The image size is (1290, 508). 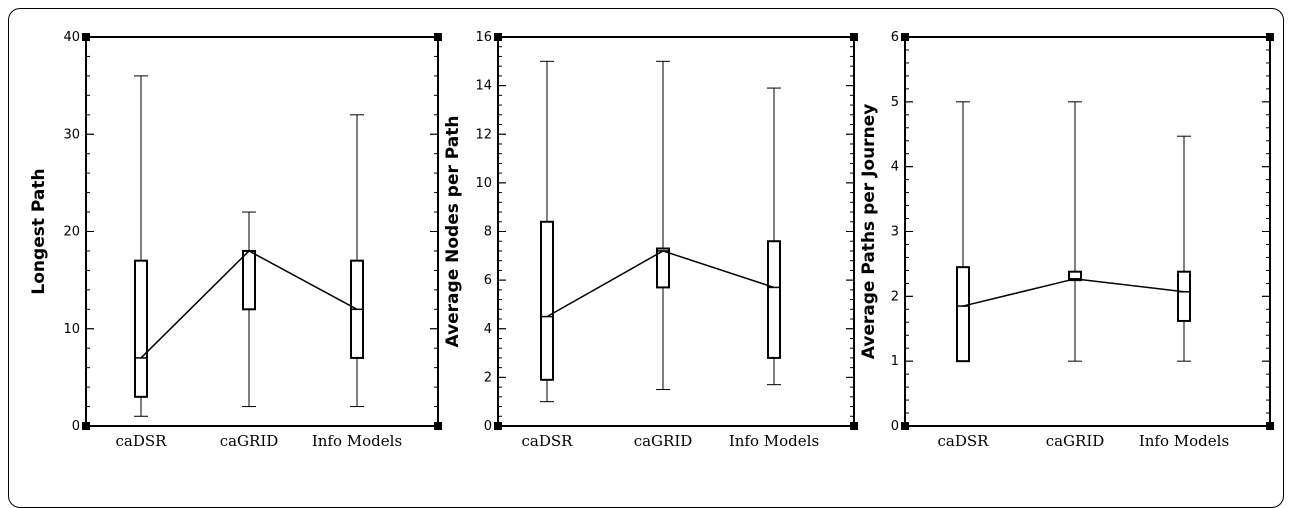 What do you see at coordinates (895, 232) in the screenshot?
I see `y-tick-label: 3` at bounding box center [895, 232].